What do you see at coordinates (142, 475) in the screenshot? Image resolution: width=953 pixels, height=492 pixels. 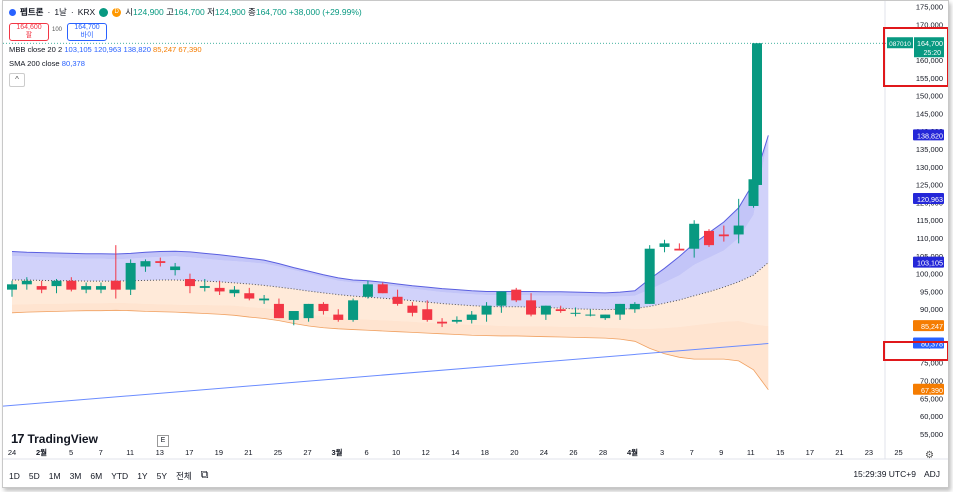 I see `range-1y: 1Y` at bounding box center [142, 475].